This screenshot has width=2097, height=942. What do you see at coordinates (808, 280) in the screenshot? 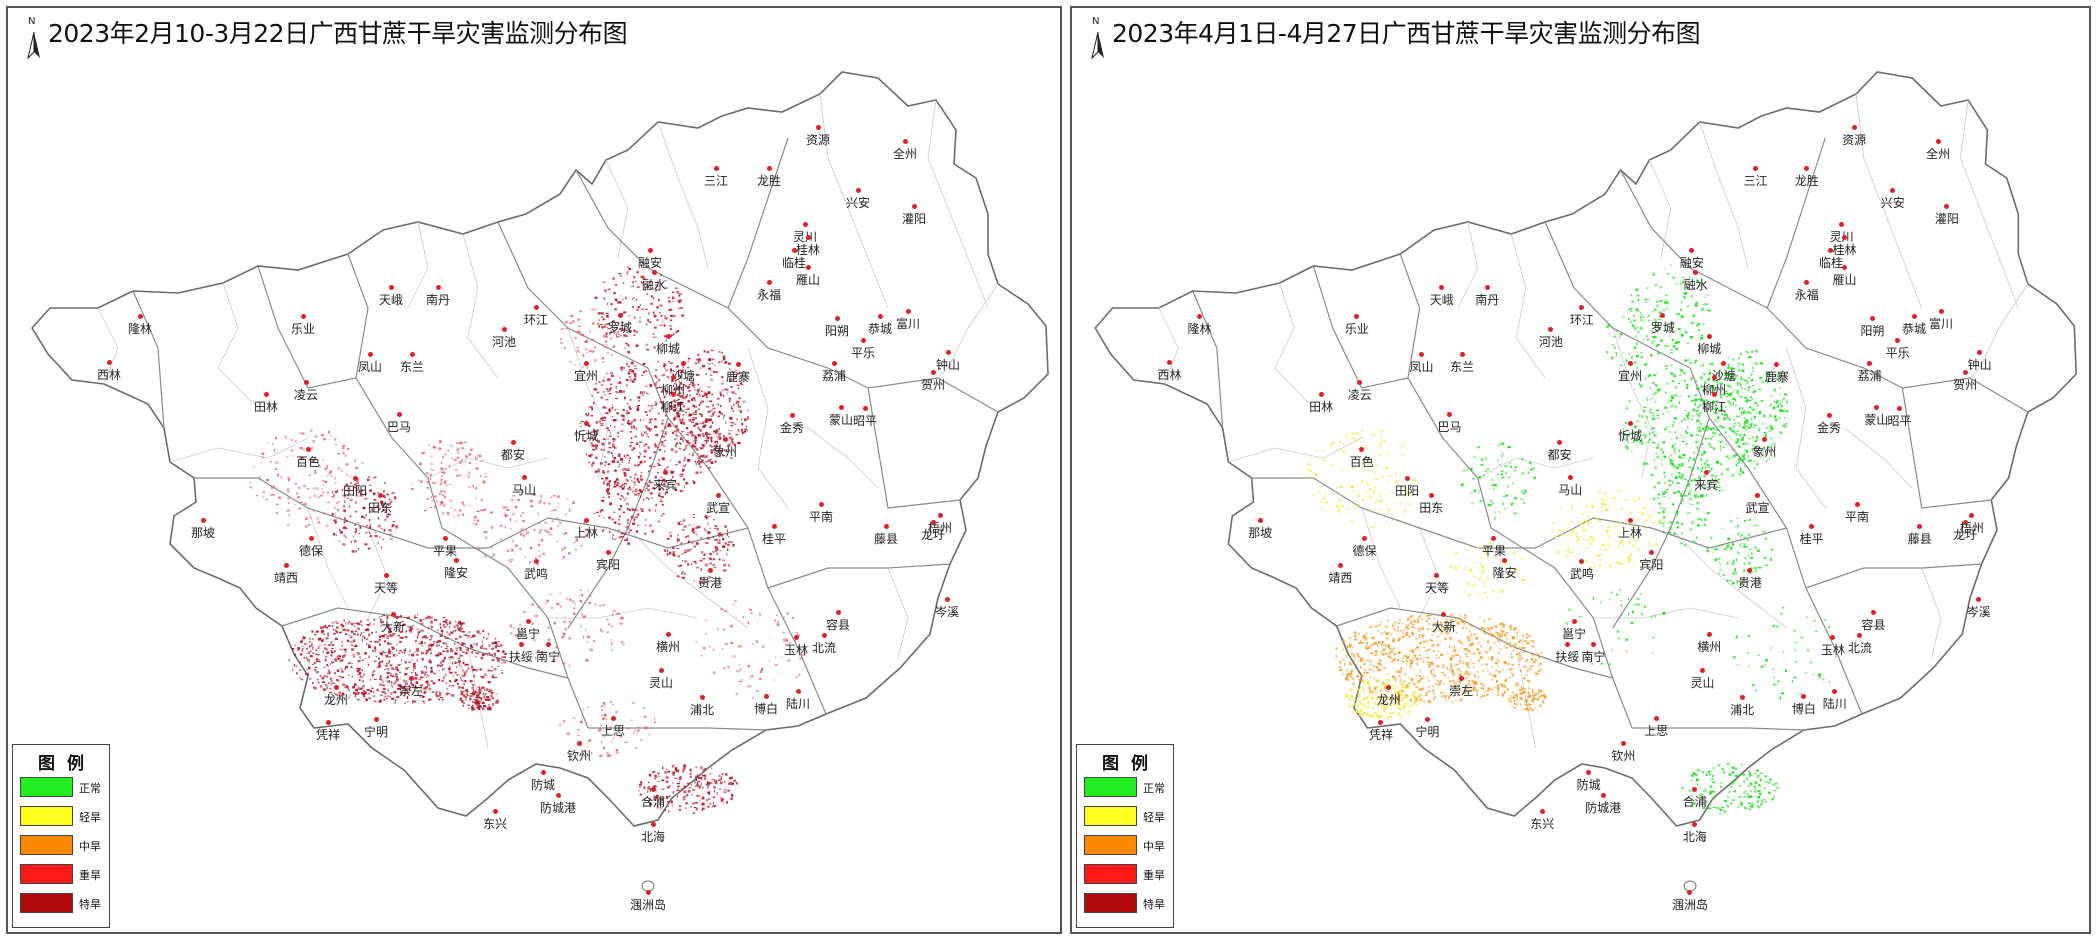
I see `county-name: 雁山` at bounding box center [808, 280].